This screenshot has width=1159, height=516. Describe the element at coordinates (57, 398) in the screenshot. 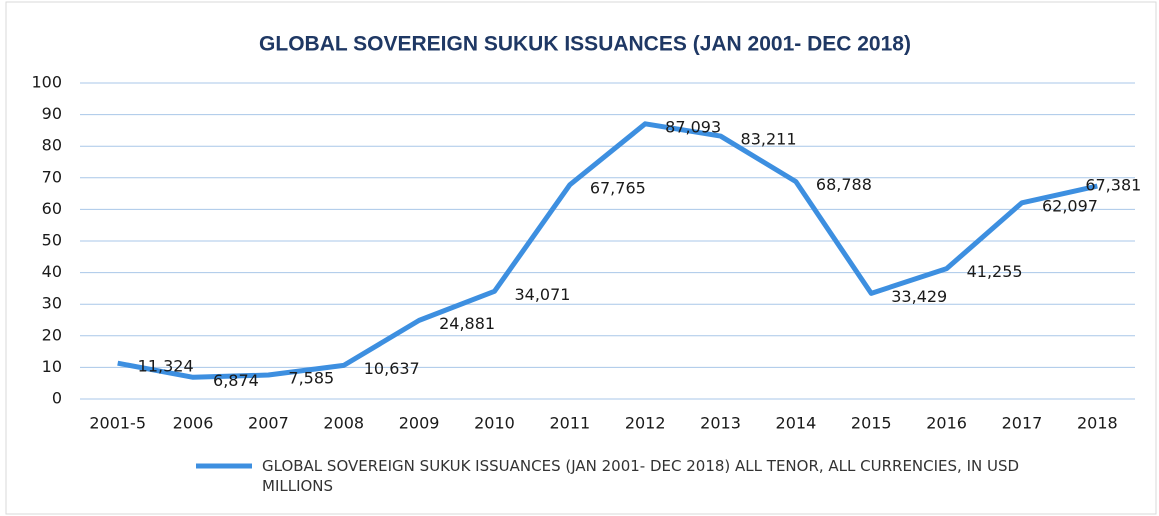

I see `y-tick-label: 0` at that location.